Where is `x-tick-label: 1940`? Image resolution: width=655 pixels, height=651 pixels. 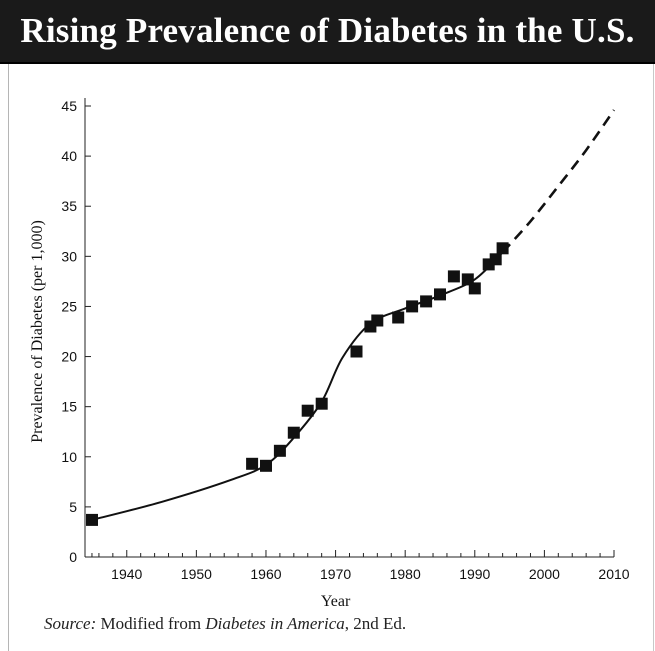
x-tick-label: 1940 is located at coordinates (126, 574).